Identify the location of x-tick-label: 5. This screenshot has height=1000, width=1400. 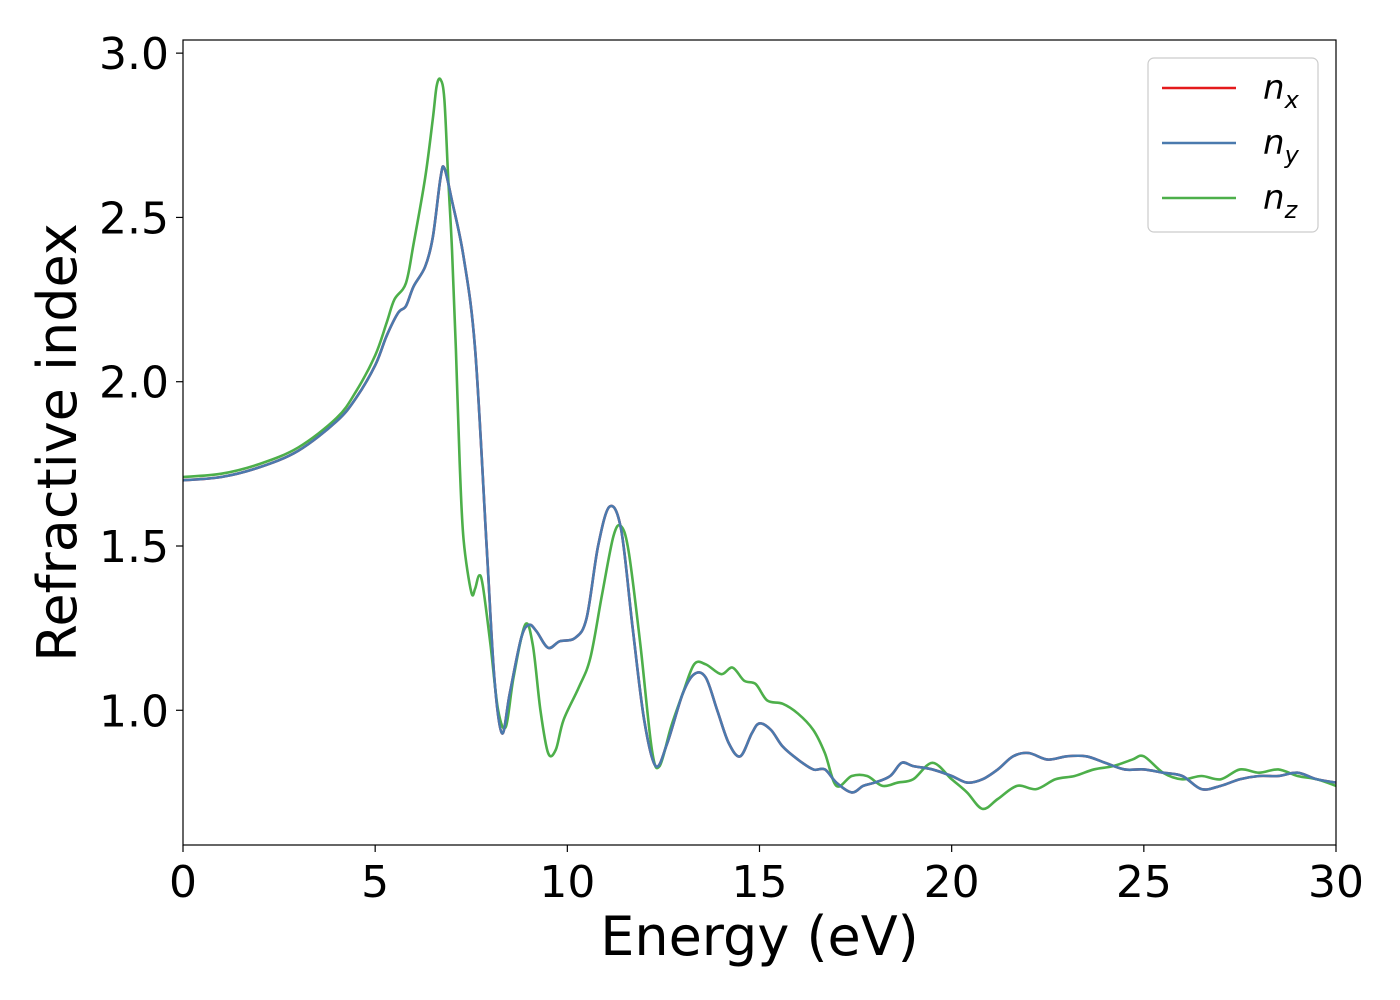
(375, 882).